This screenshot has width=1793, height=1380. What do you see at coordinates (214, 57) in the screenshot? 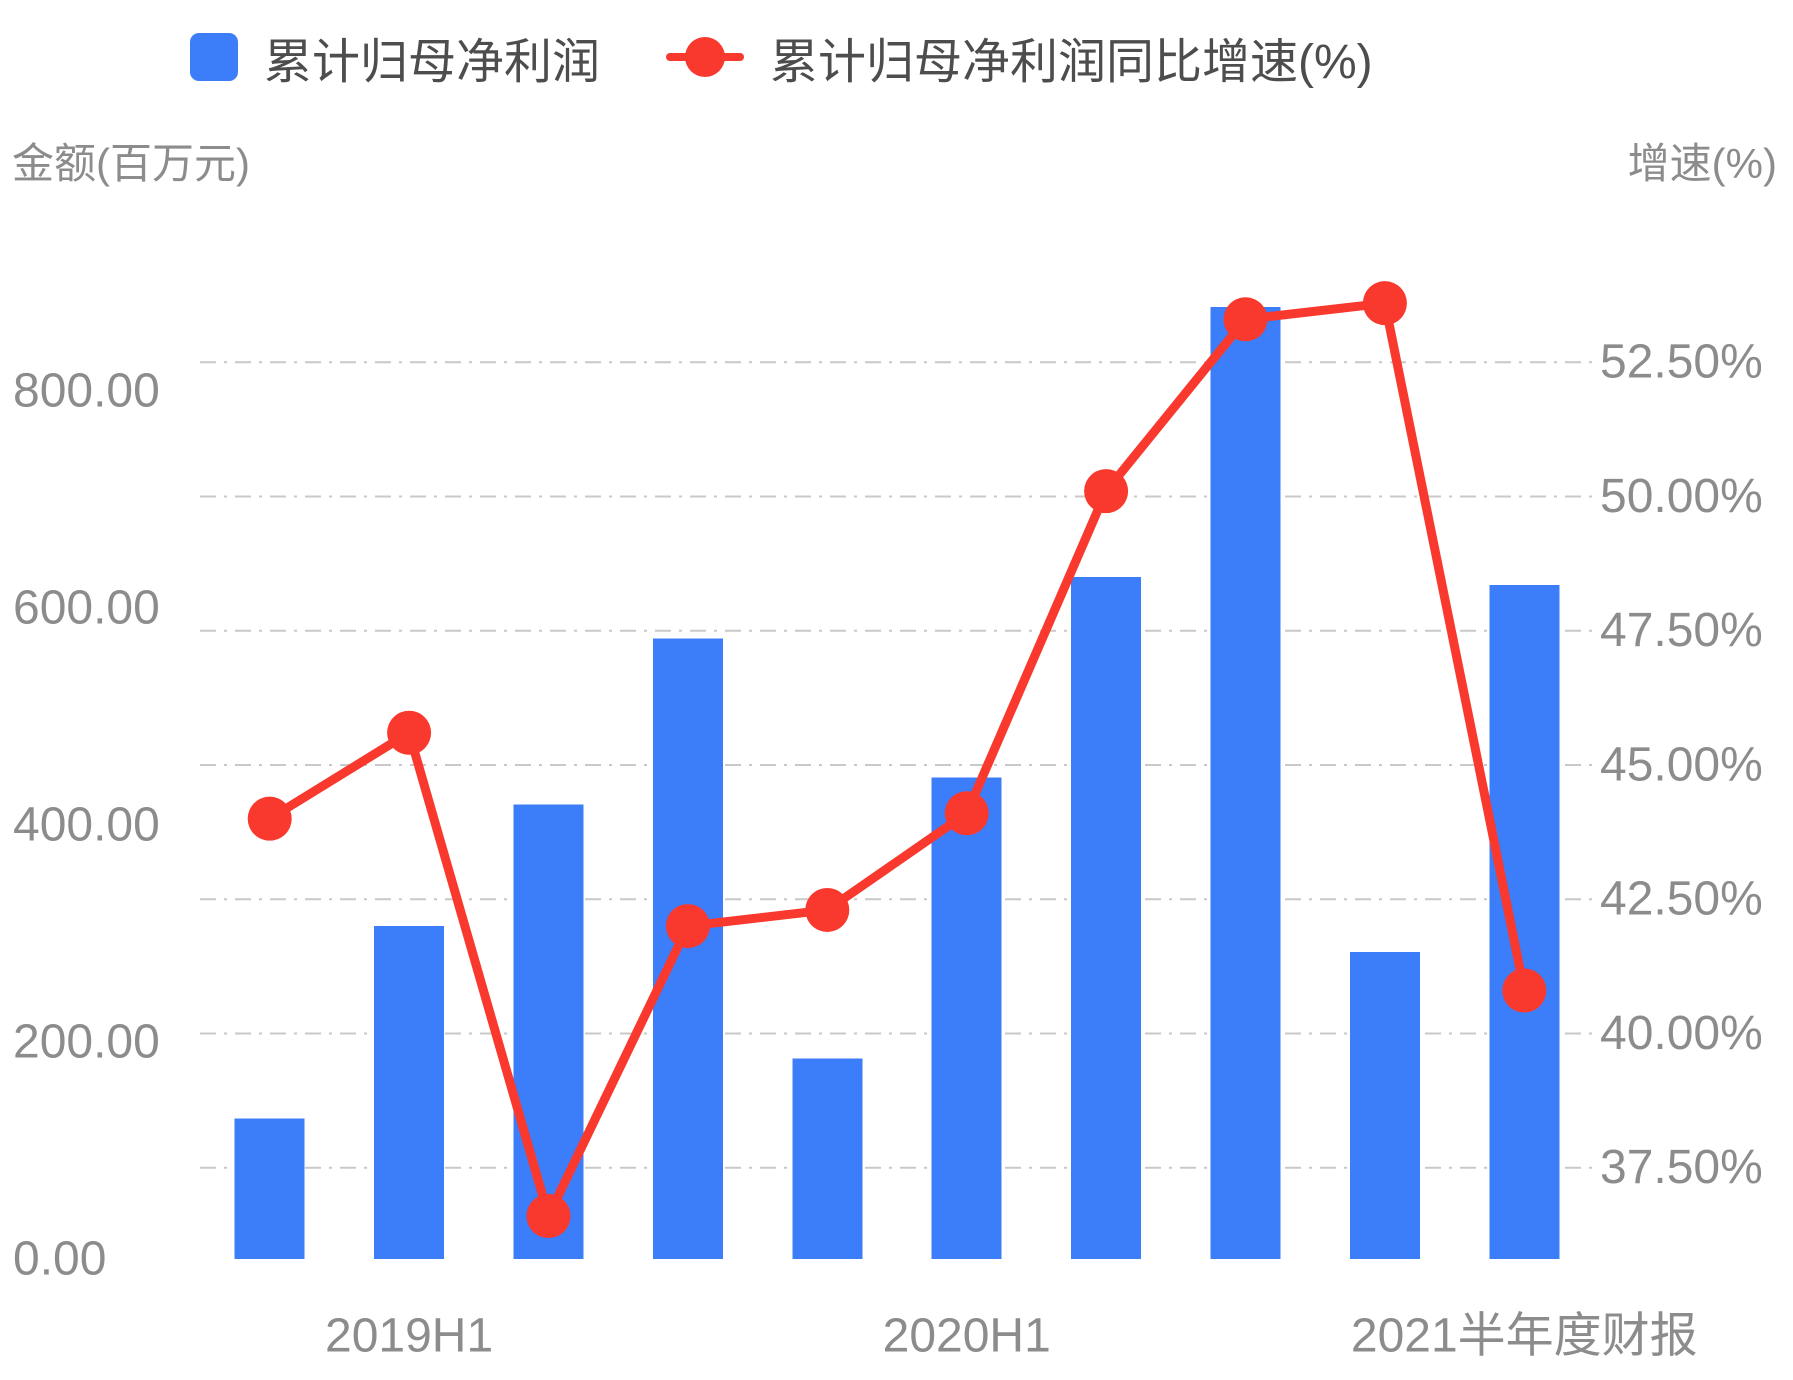
I see `bar-series-swatch-icon` at bounding box center [214, 57].